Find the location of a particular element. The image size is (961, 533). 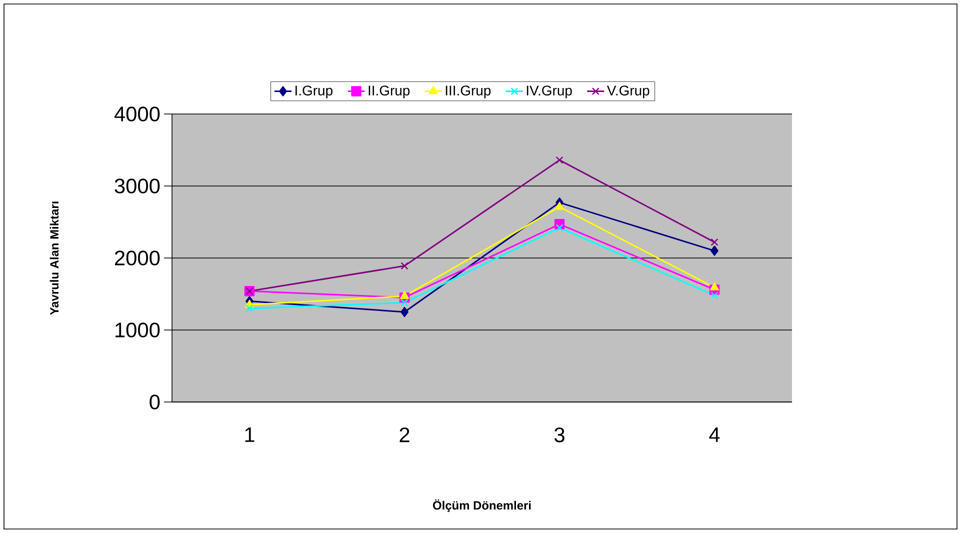

y-axis-title: Yavrulu Alan Miktarı is located at coordinates (54, 258).